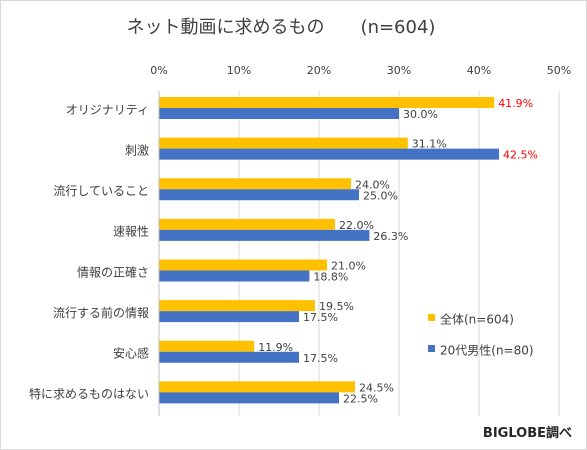  Describe the element at coordinates (330, 277) in the screenshot. I see `data-label: 18.8%` at that location.